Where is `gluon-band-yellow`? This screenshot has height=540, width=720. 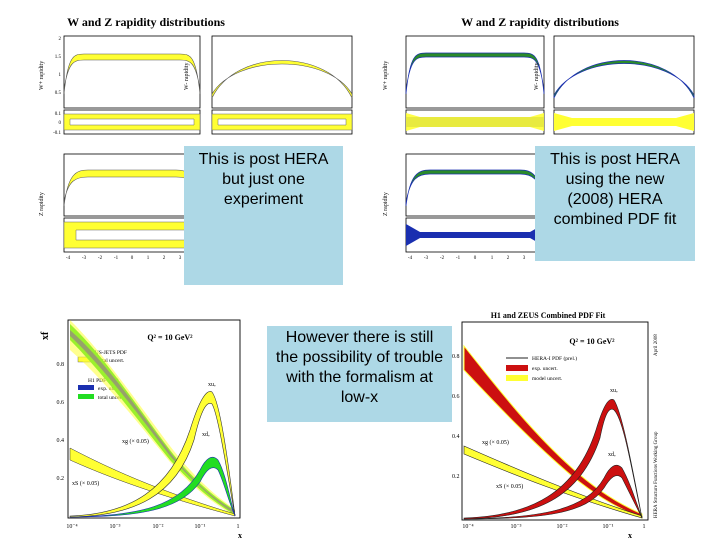
gluon-band-yellow is located at coordinates (152, 418).